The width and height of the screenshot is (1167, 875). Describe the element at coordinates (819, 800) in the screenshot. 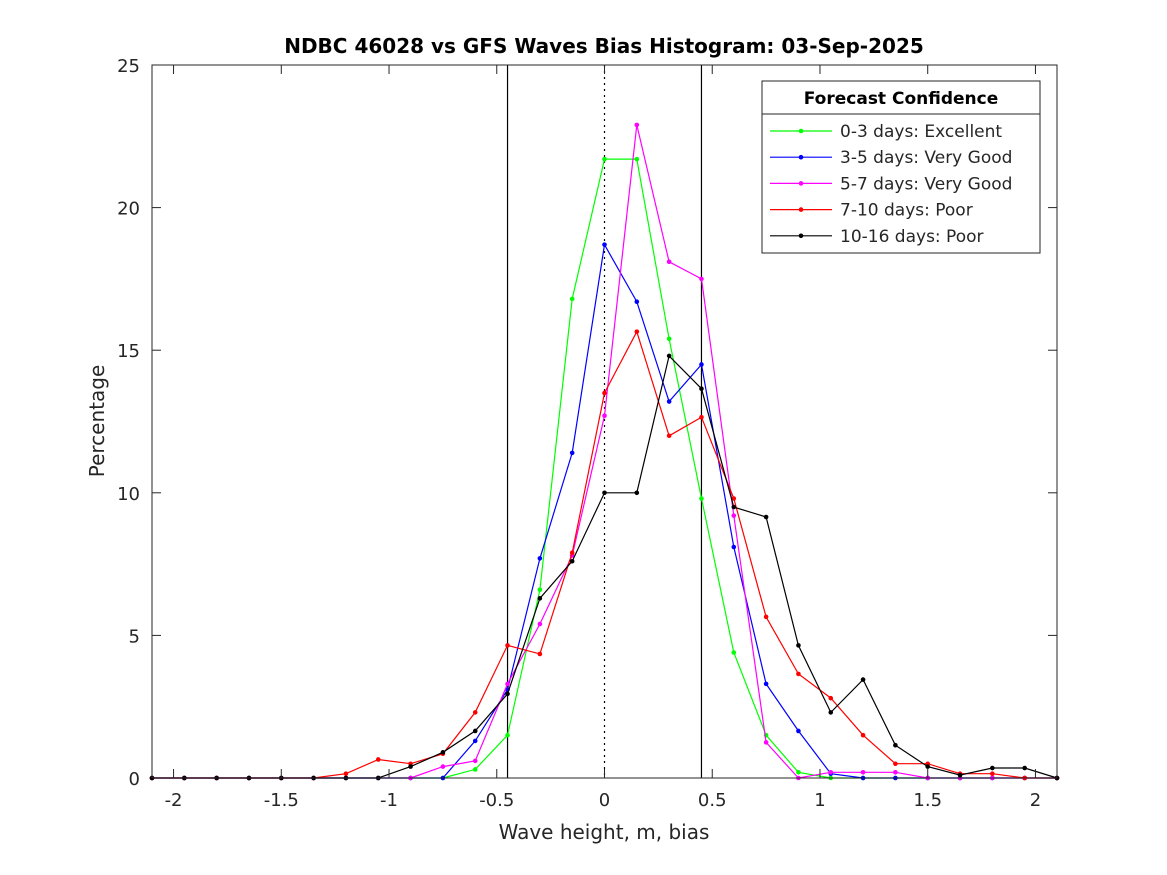

I see `x-tick-label: 1` at that location.